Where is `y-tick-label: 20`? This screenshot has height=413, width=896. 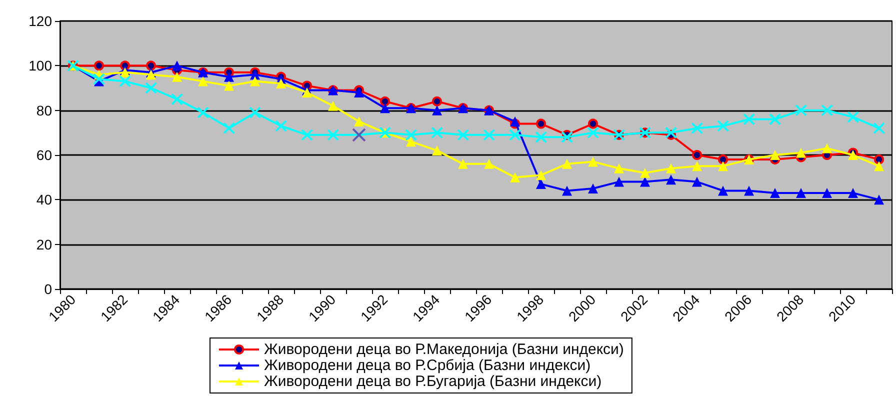 y-tick-label: 20 is located at coordinates (44, 244).